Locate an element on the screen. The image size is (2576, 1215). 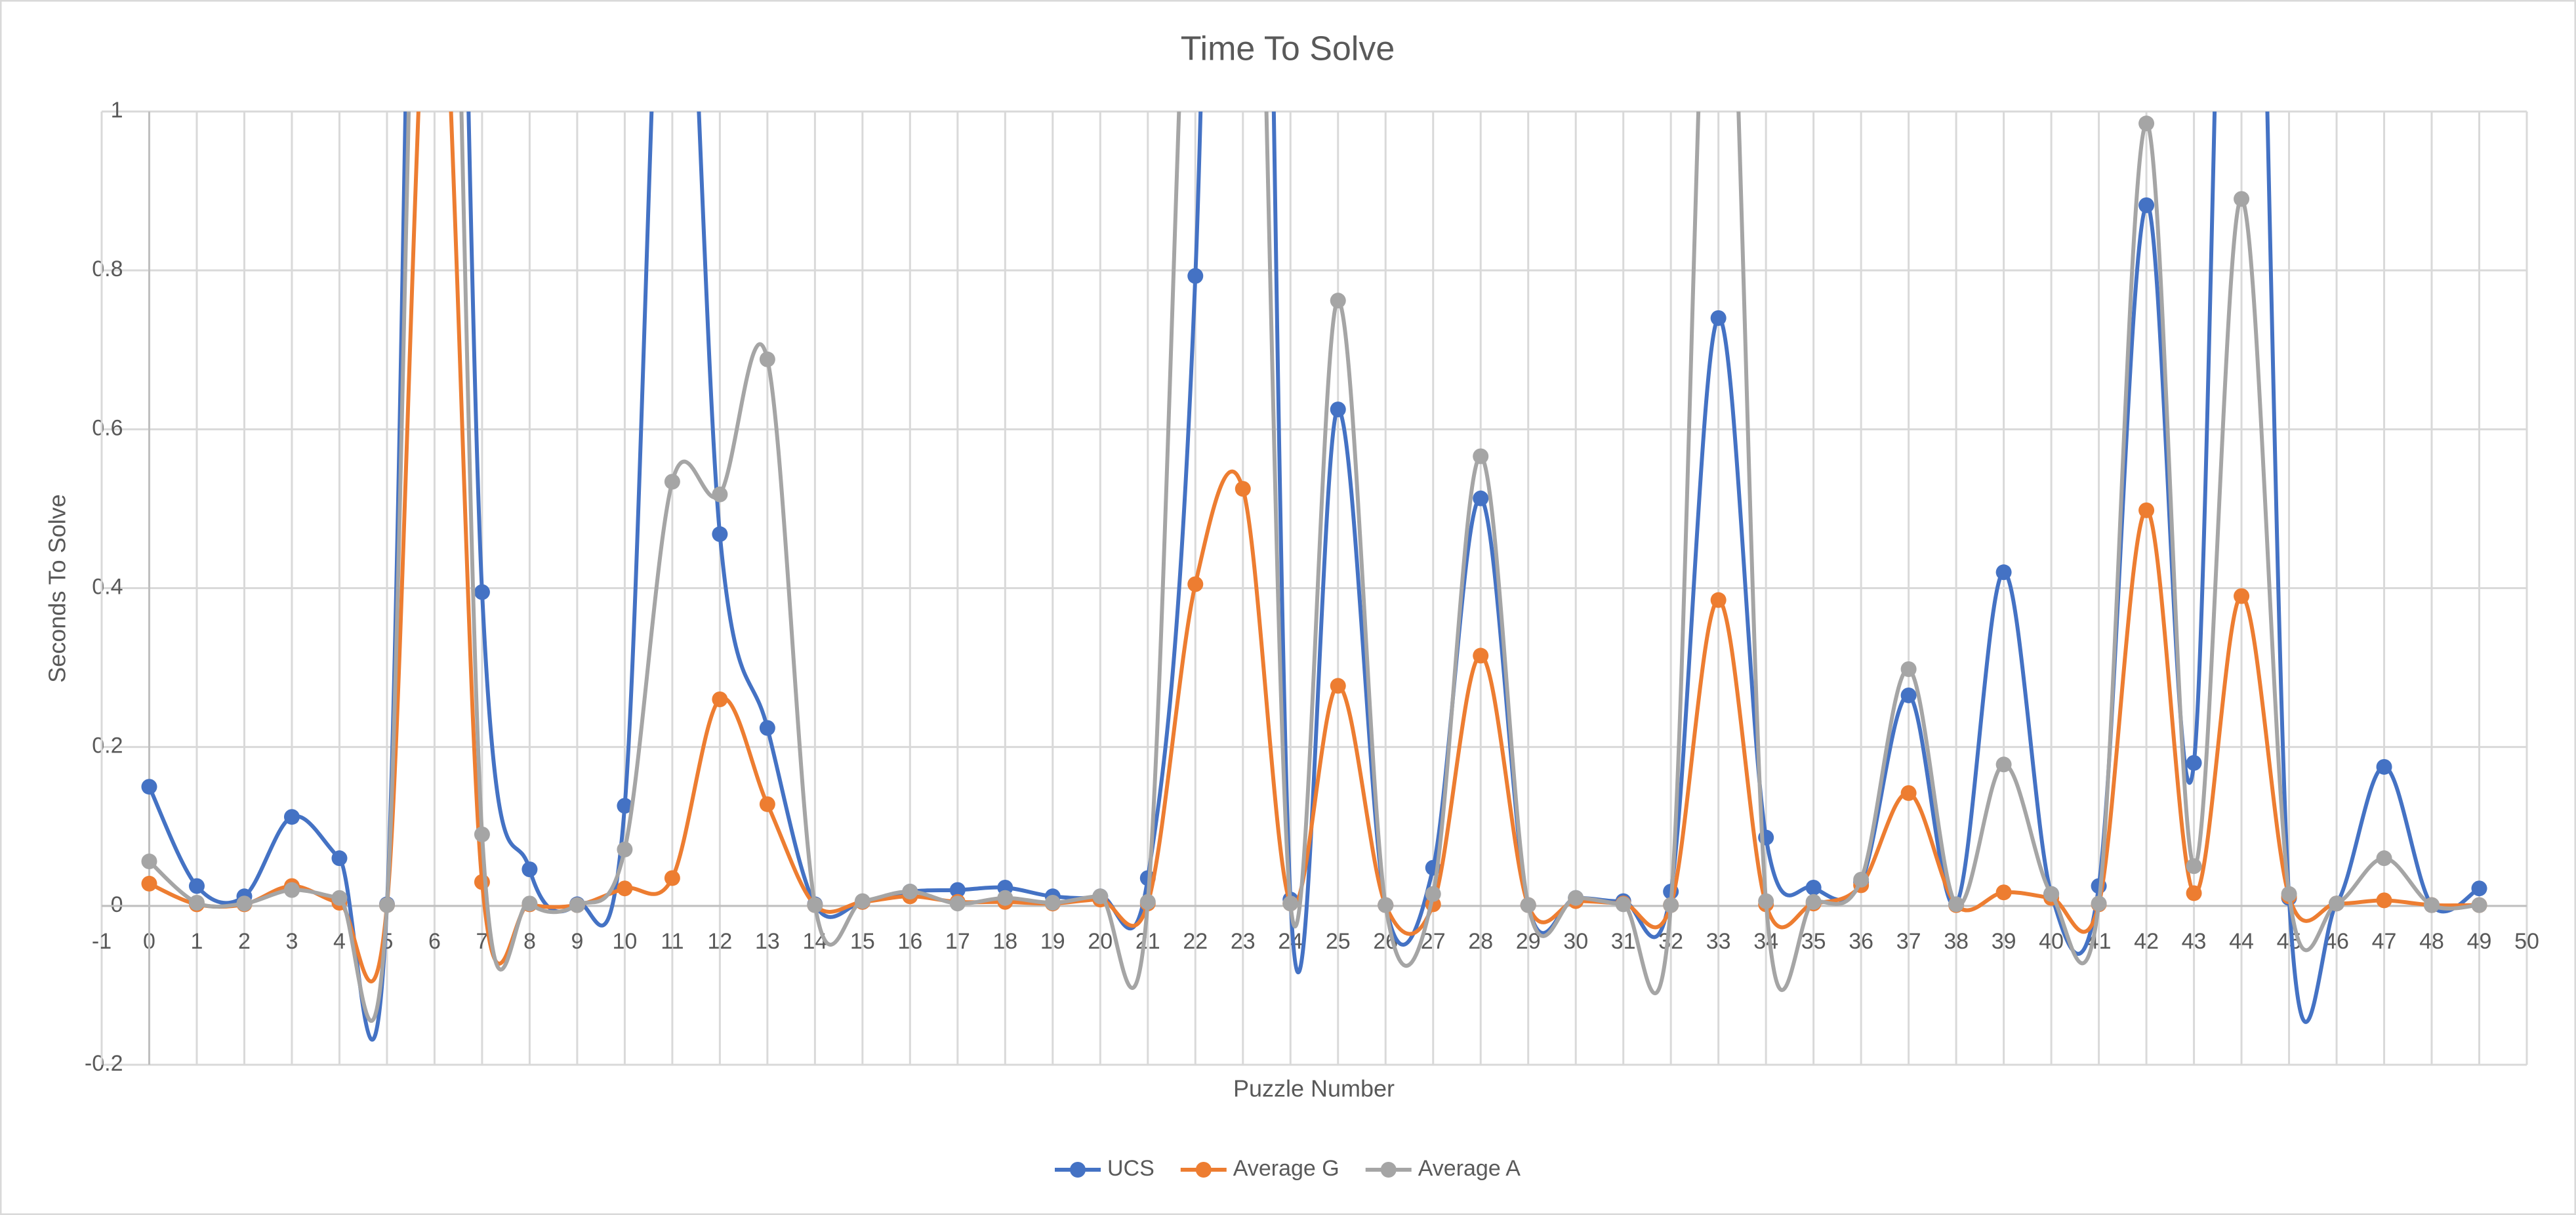
x-tick-label: 6 is located at coordinates (434, 941).